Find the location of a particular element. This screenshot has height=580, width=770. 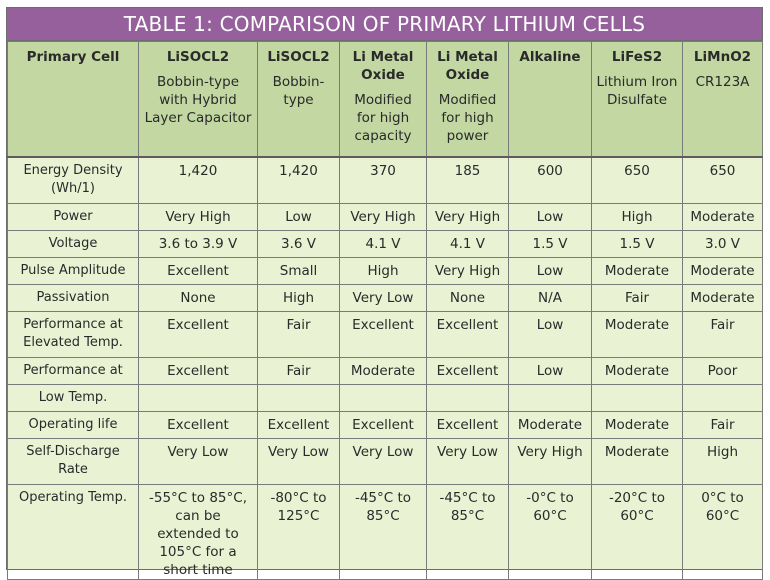

table-cell: -80°C to 125°C is located at coordinates (298, 531).